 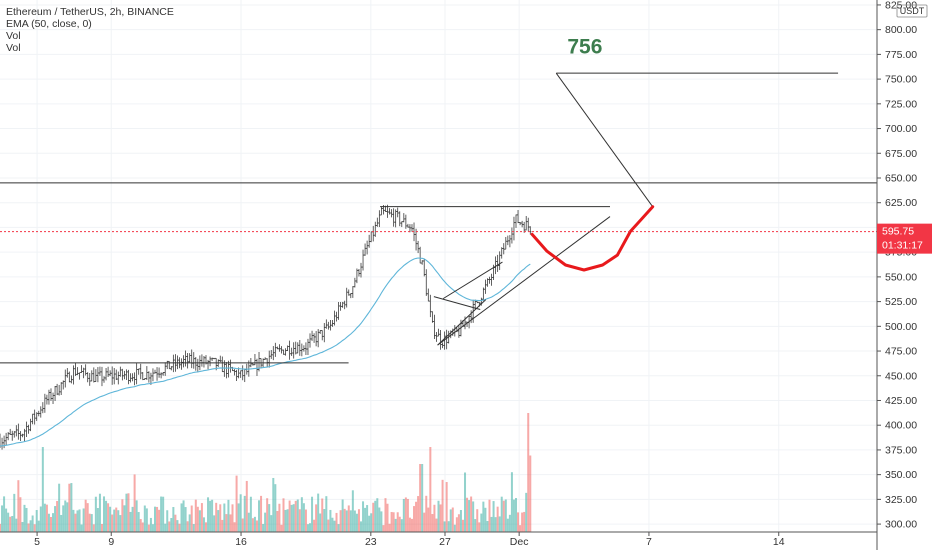 I want to click on price-tick-label: 400.00, so click(x=901, y=426).